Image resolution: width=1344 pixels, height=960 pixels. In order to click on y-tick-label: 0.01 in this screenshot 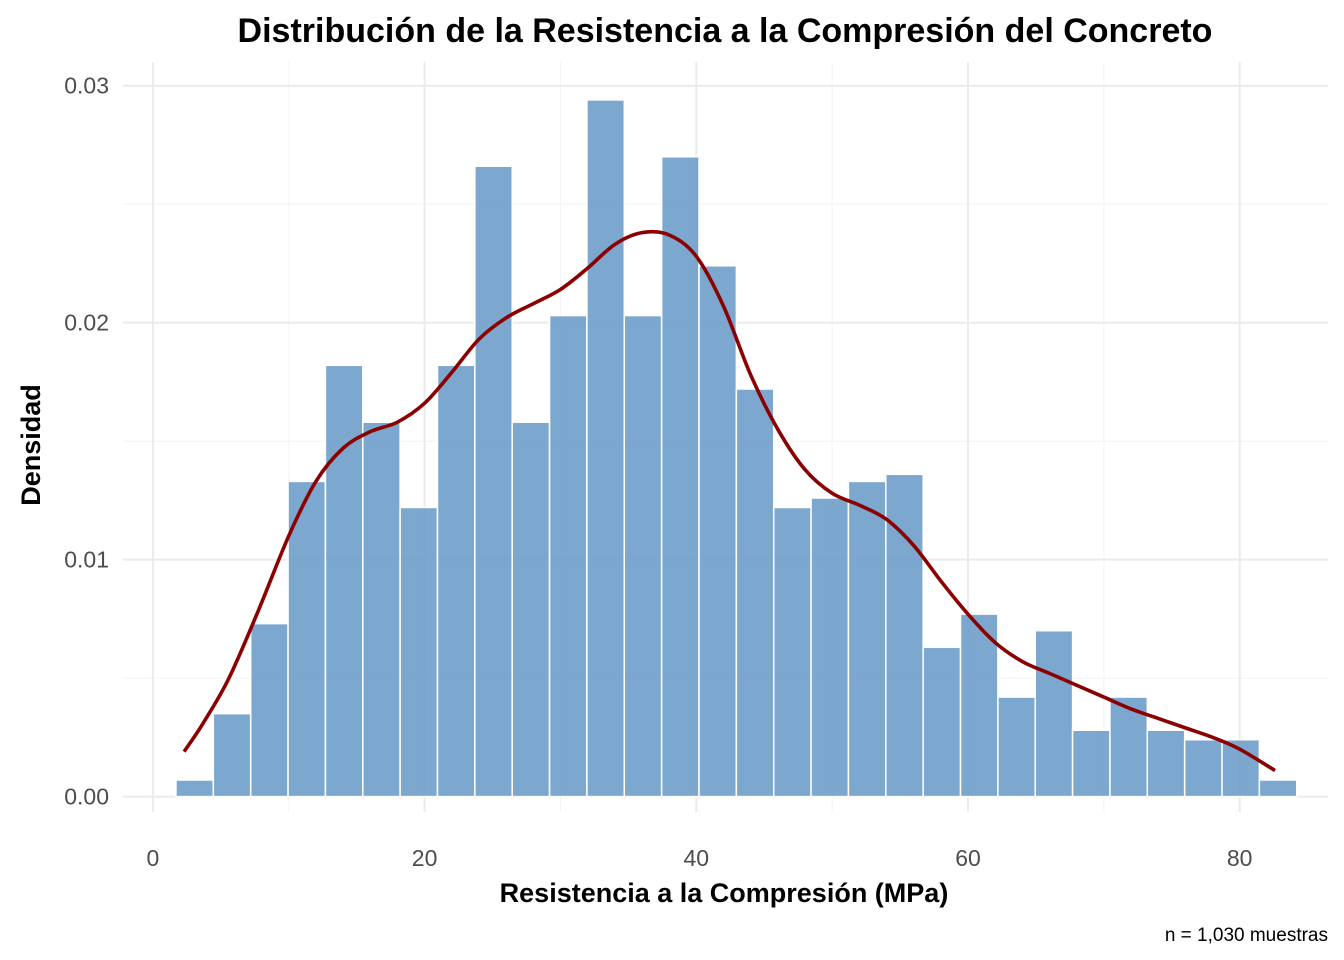, I will do `click(86, 560)`.